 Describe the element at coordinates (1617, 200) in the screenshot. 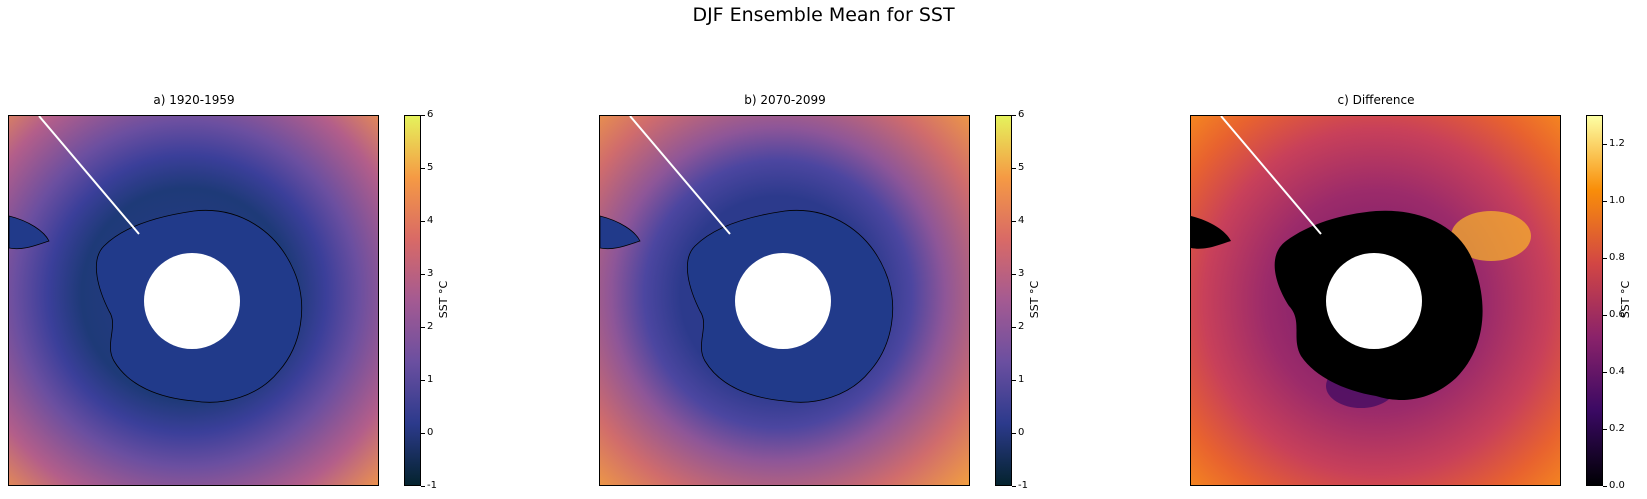

I see `colorbar-tick-label: 1.0` at that location.